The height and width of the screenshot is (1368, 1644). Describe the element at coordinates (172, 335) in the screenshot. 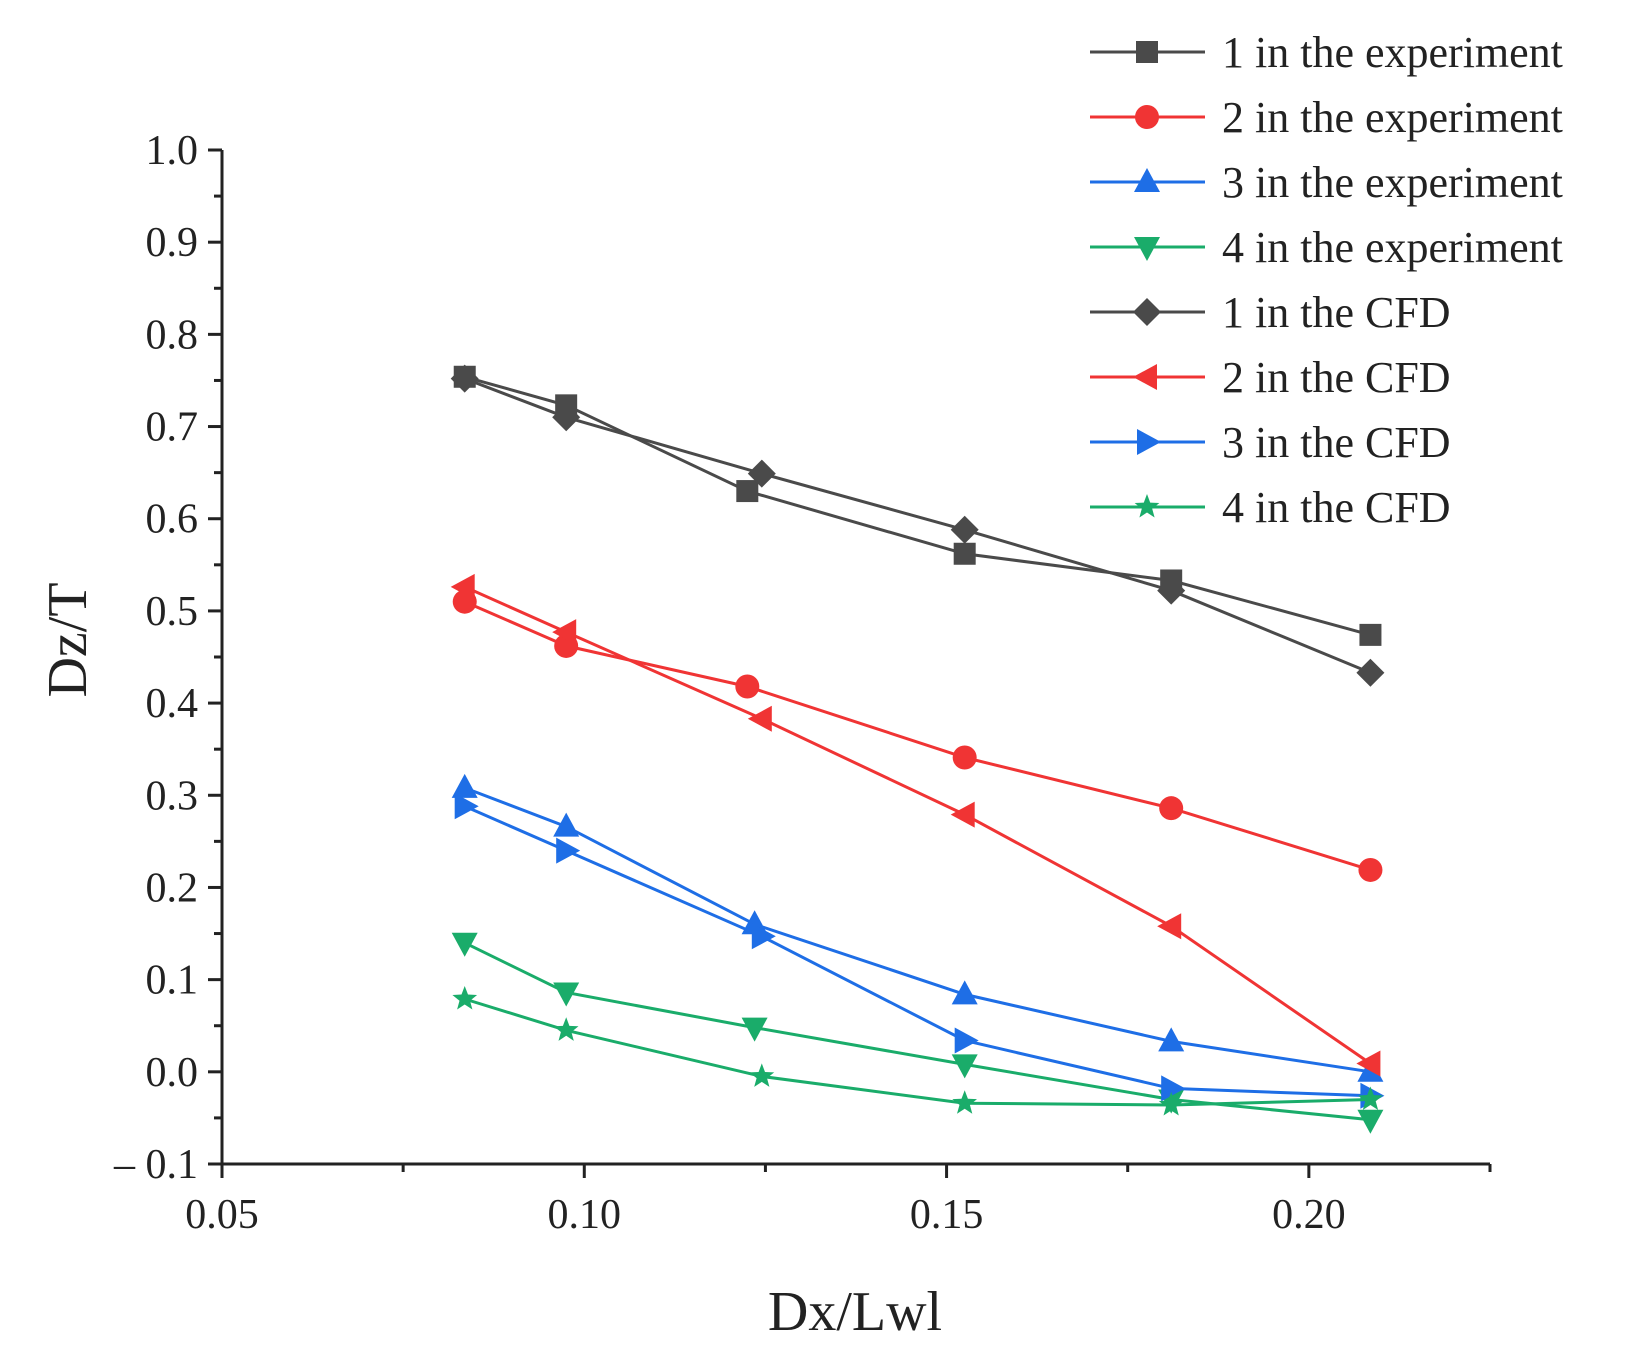

I see `y-tick-label: 0.8` at that location.